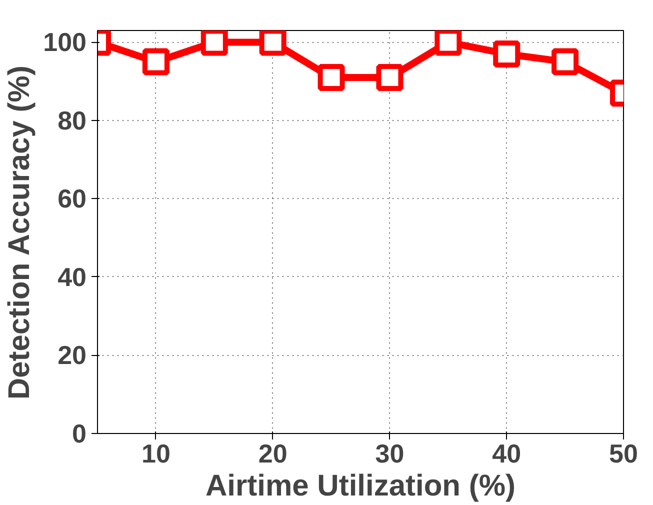 The width and height of the screenshot is (653, 505). What do you see at coordinates (72, 277) in the screenshot?
I see `y-tick-label: 40` at bounding box center [72, 277].